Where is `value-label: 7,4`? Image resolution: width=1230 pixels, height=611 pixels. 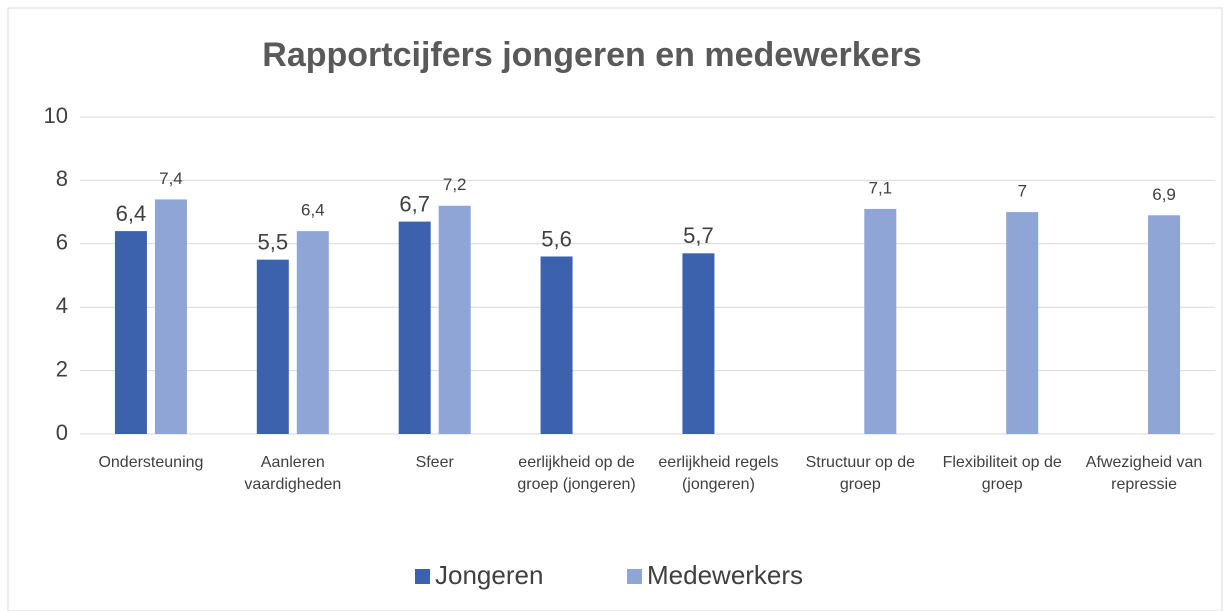 value-label: 7,4 is located at coordinates (171, 178).